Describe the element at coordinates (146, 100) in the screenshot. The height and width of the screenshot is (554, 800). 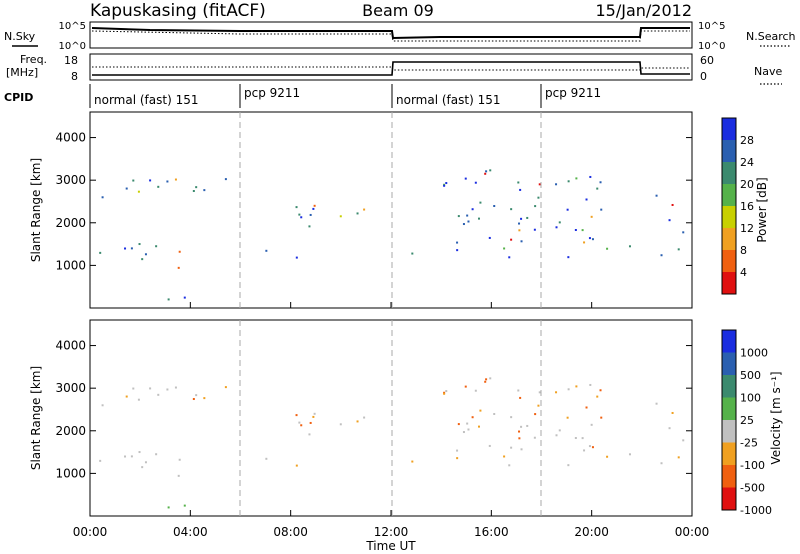
I see `cpid-mode-1: normal (fast) 151` at that location.